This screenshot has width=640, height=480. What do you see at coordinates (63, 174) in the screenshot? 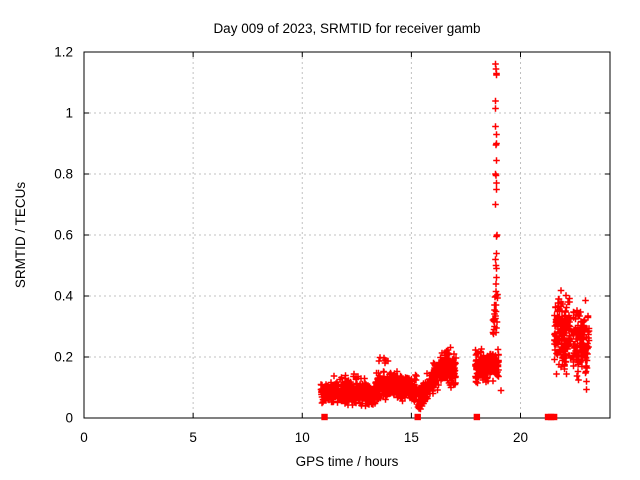
I see `svg-text: 0.8` at bounding box center [63, 174].